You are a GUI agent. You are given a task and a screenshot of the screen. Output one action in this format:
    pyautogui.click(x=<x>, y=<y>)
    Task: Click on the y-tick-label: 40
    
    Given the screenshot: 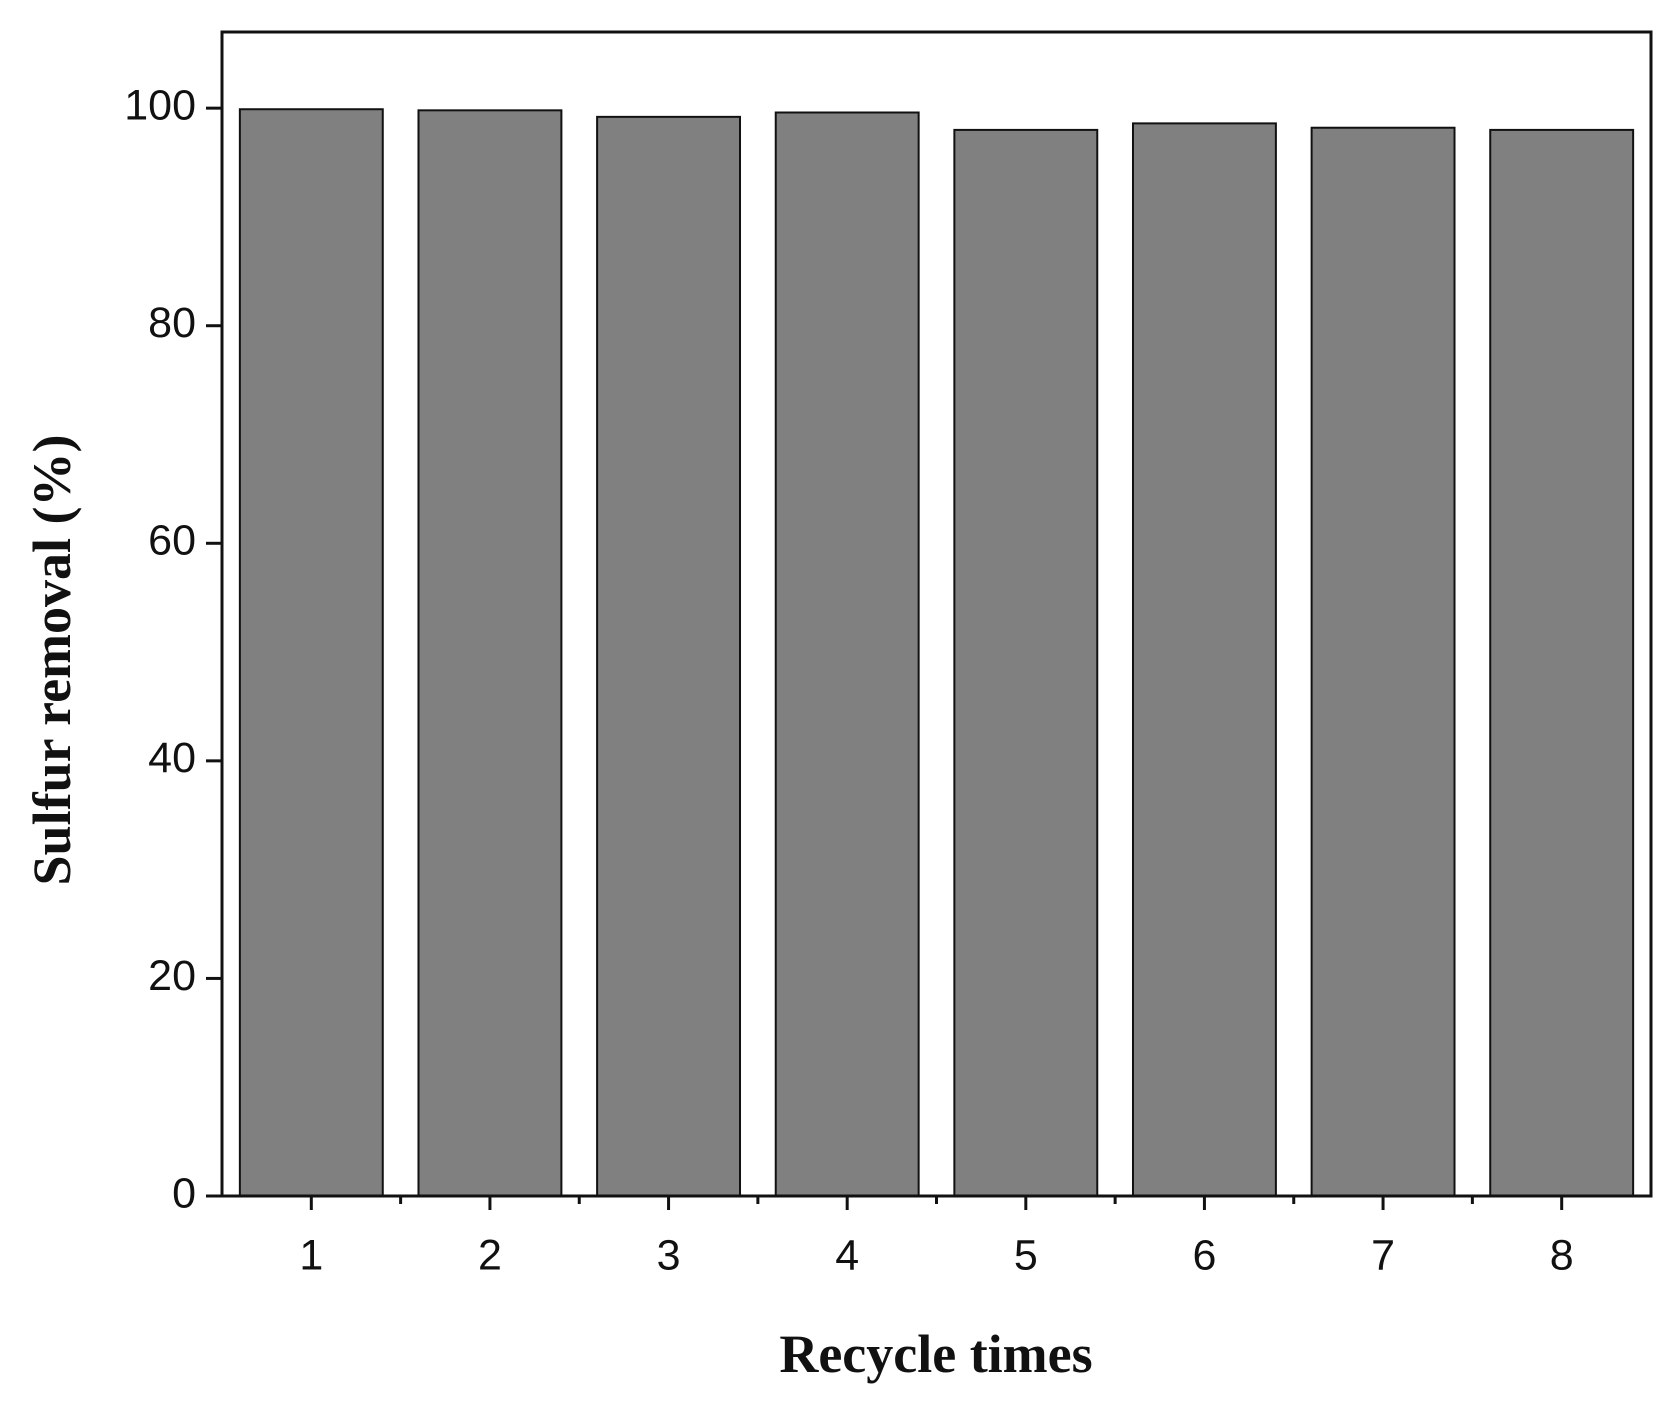 What is the action you would take?
    pyautogui.click(x=172, y=758)
    